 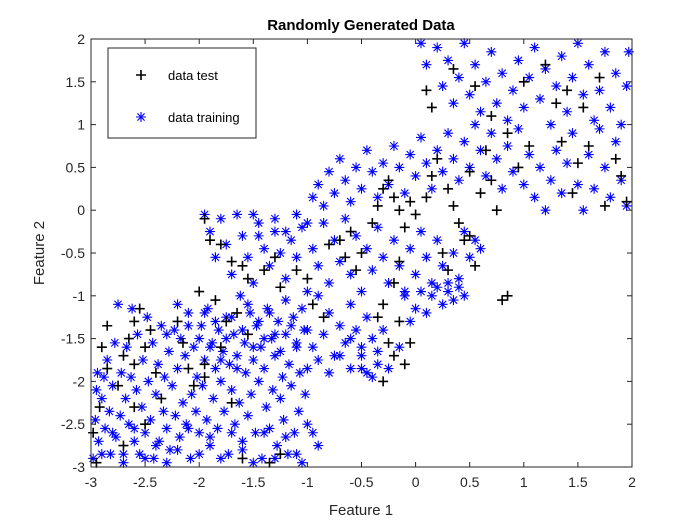 What do you see at coordinates (81, 125) in the screenshot?
I see `y-tick-label: 1` at bounding box center [81, 125].